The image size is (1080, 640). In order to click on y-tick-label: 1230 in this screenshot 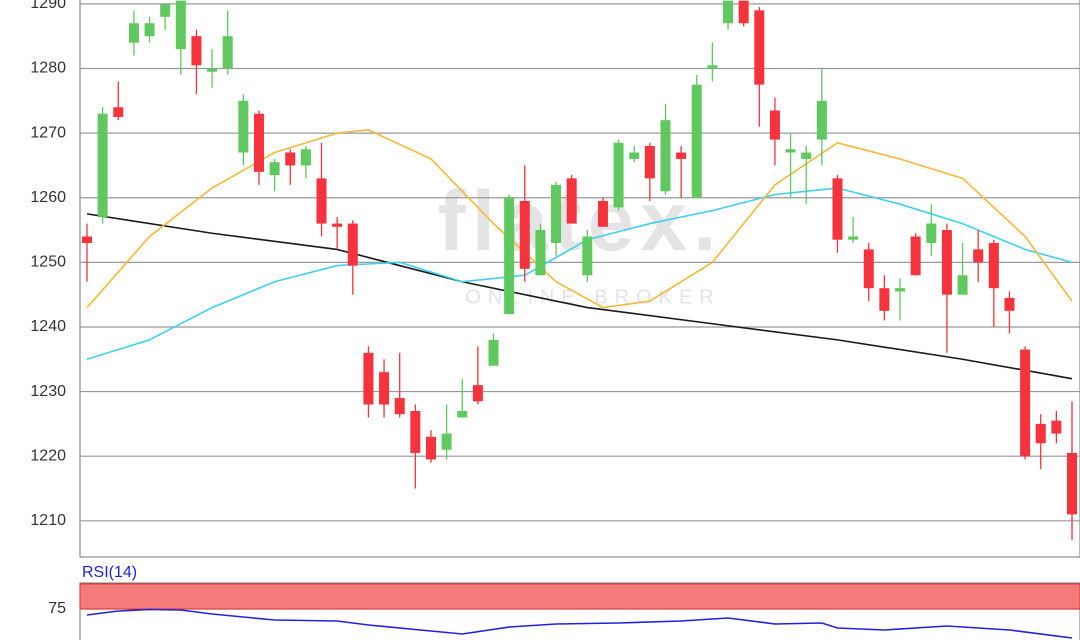, I will do `click(48, 391)`.